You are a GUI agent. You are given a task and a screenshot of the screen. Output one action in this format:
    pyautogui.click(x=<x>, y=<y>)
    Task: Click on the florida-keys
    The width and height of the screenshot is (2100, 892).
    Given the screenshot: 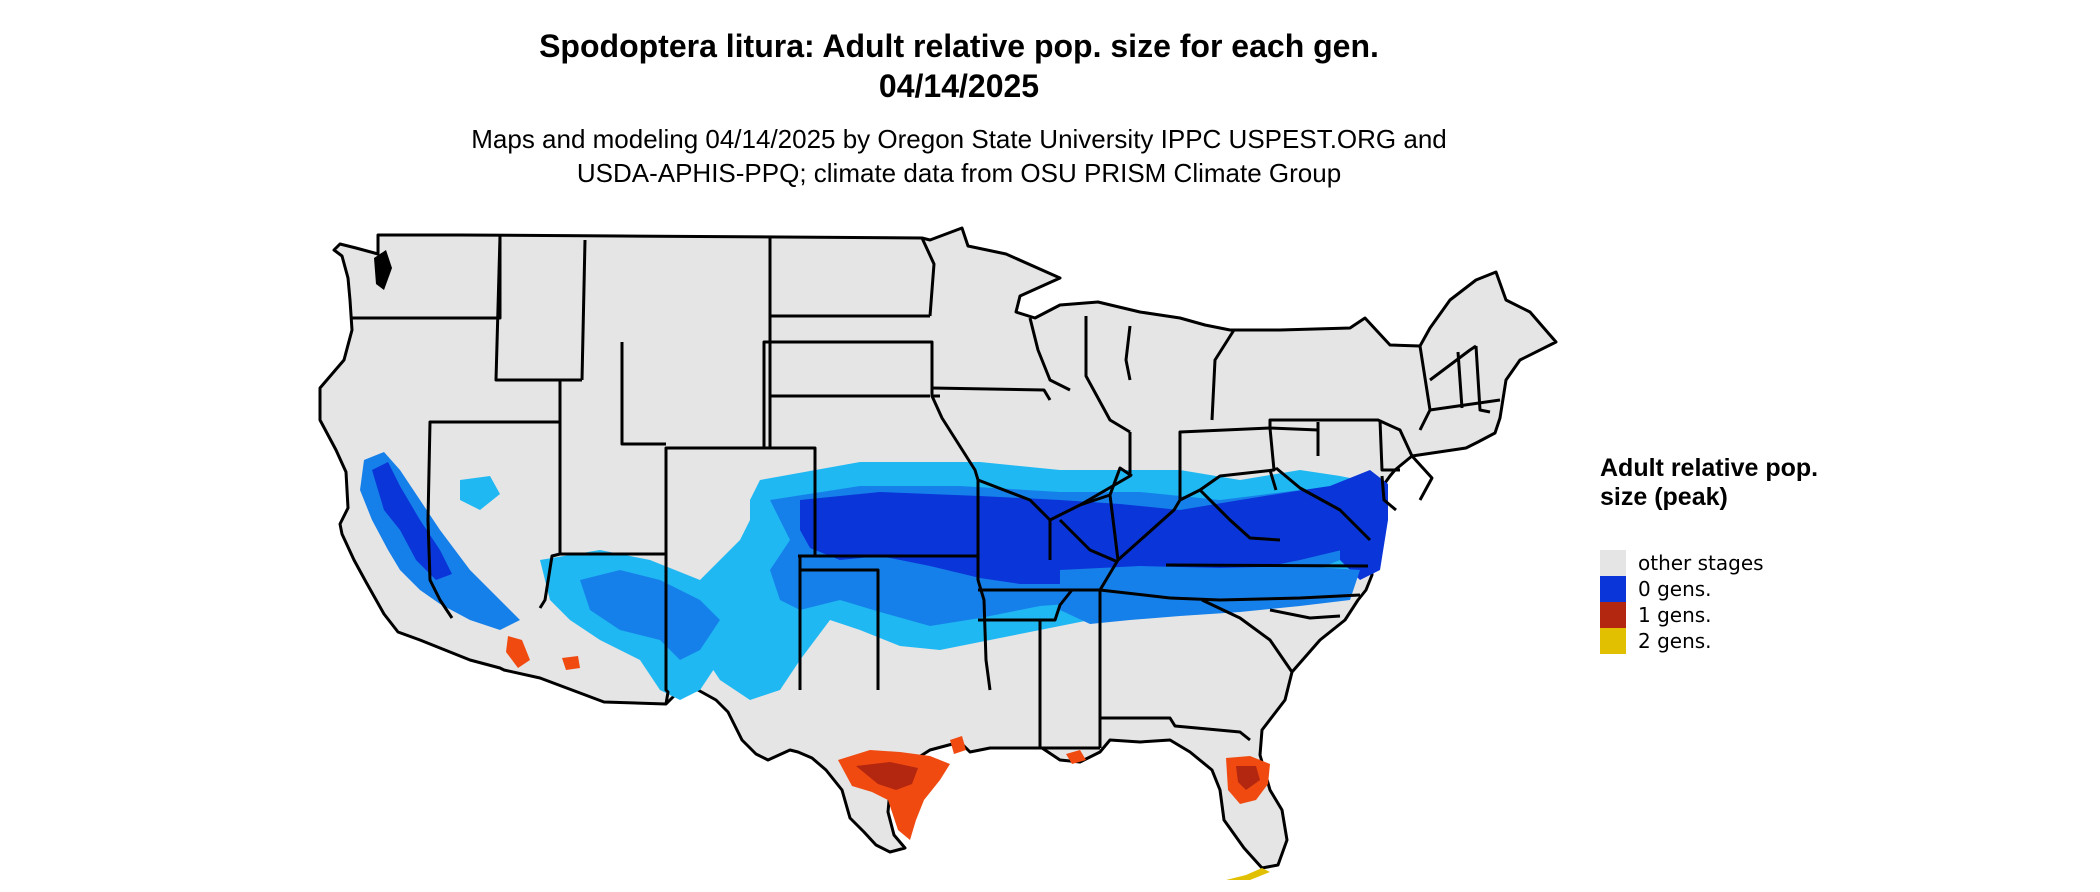 What is the action you would take?
    pyautogui.click(x=1248, y=874)
    